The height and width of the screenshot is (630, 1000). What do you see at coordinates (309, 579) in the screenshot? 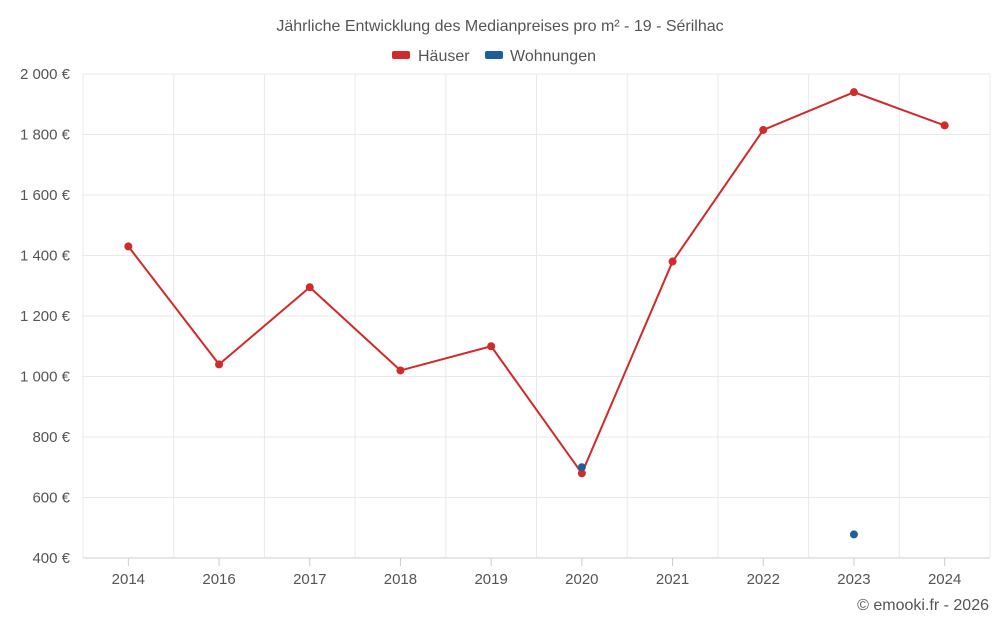
I see `x-tick-label: 2017` at bounding box center [309, 579].